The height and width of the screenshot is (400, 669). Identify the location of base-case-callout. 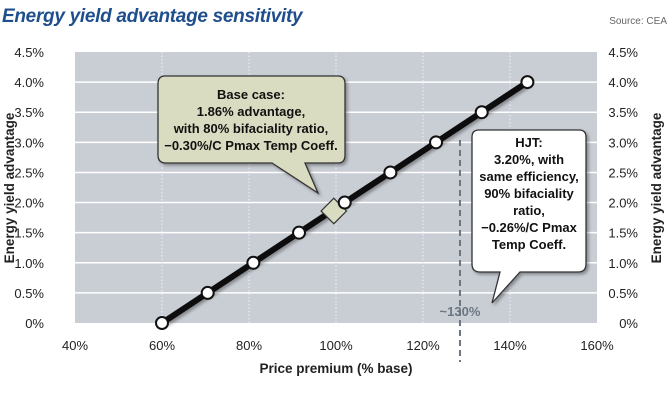
(251, 135).